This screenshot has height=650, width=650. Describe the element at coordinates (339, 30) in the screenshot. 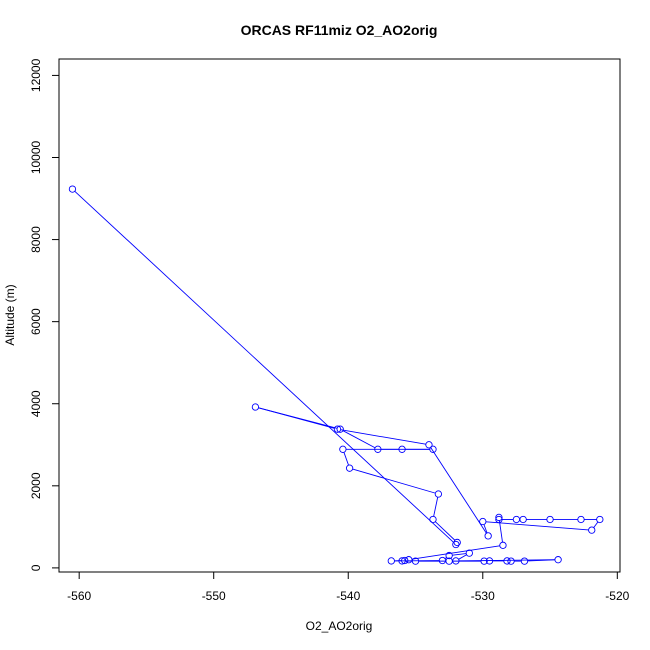

I see `chart-title: ORCAS RF11miz O2_AO2orig` at that location.